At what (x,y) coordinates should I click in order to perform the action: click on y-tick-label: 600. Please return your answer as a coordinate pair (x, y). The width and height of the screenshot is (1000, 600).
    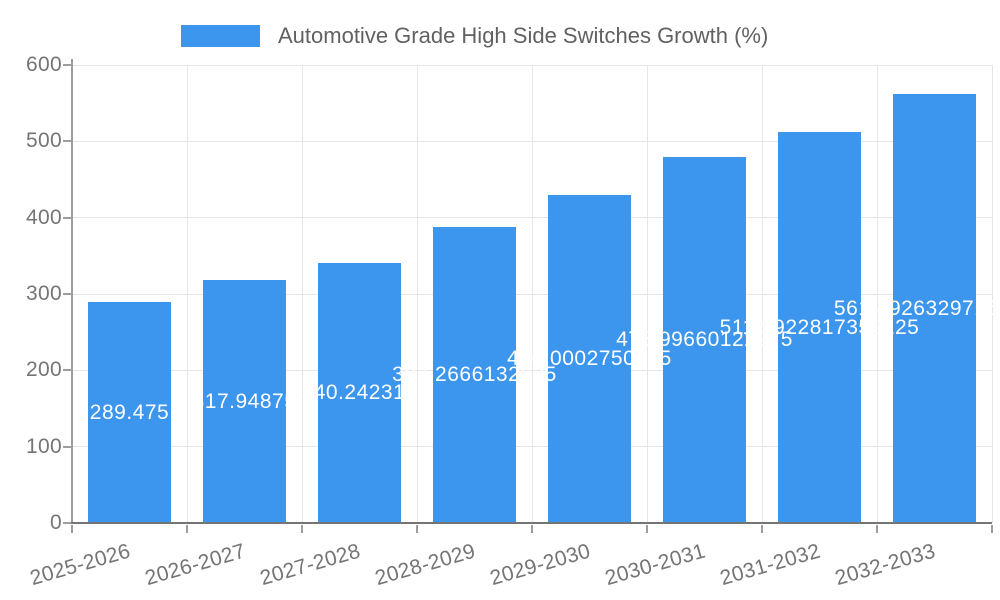
    Looking at the image, I should click on (44, 64).